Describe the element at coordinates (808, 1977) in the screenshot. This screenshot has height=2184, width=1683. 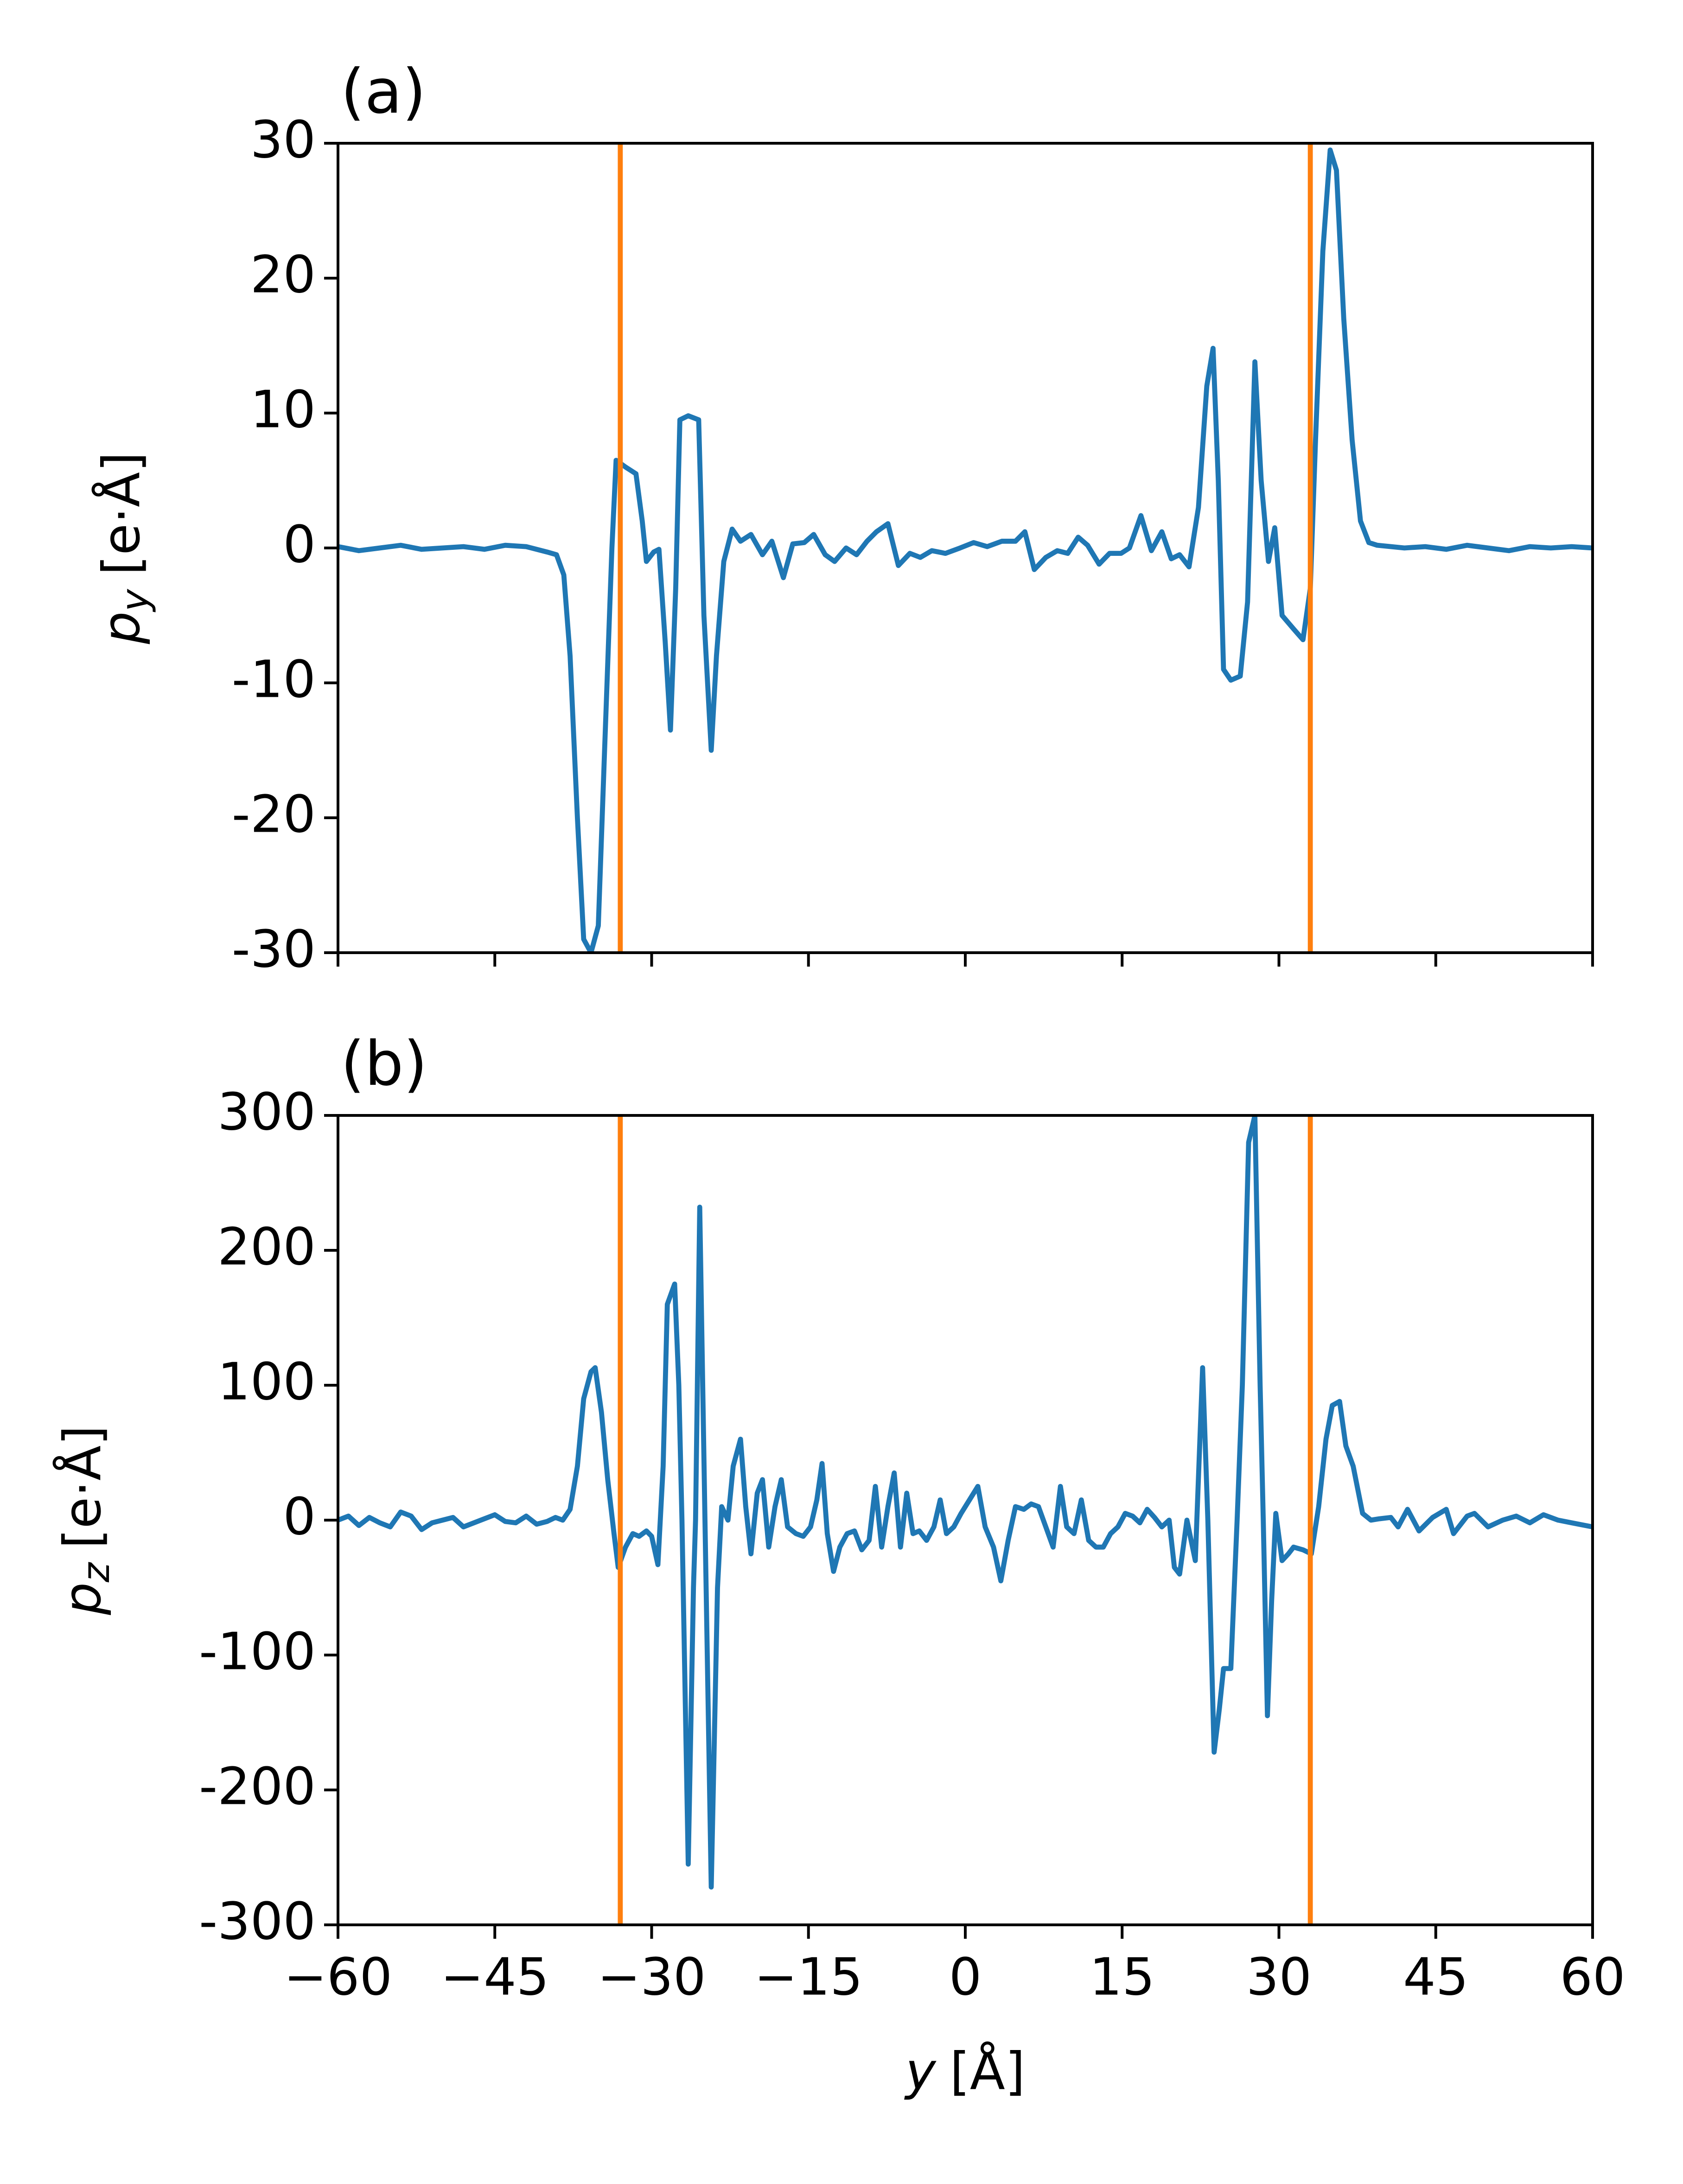
I see `x-tick-label: −15` at that location.